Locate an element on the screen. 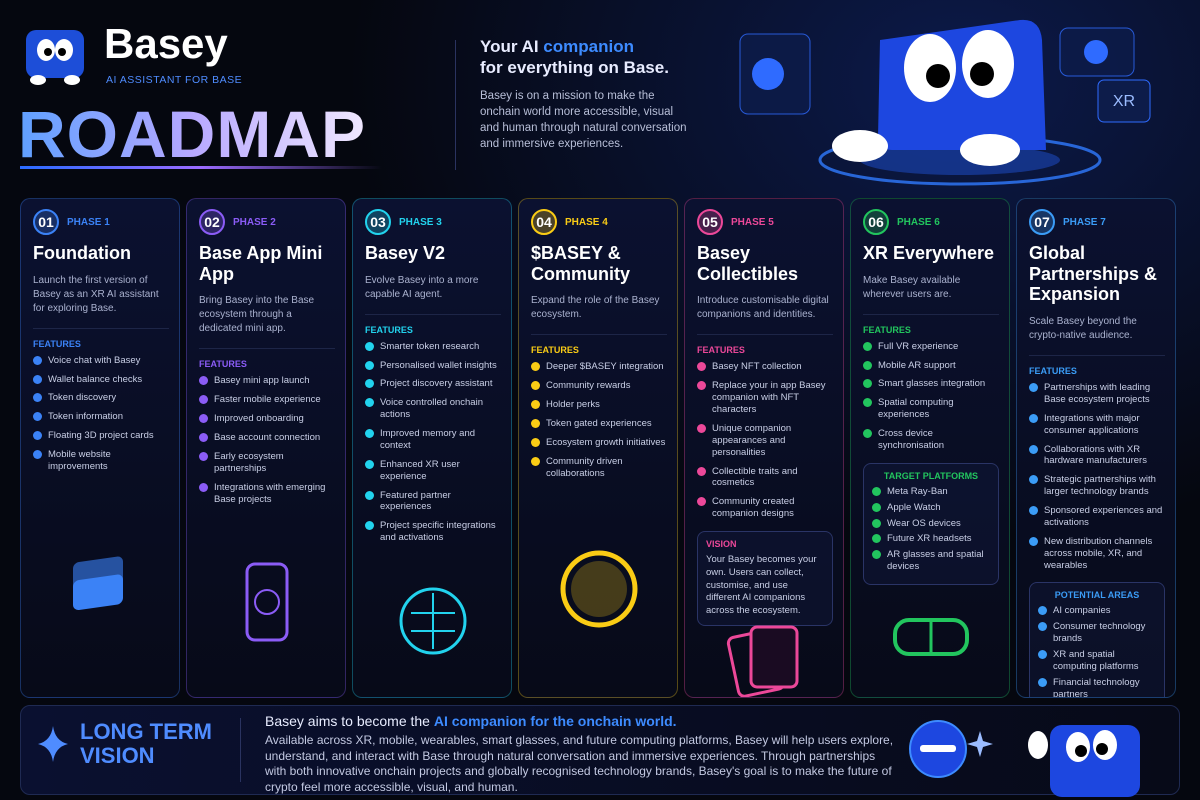  phase-label: PHASE 7 is located at coordinates (1084, 222).